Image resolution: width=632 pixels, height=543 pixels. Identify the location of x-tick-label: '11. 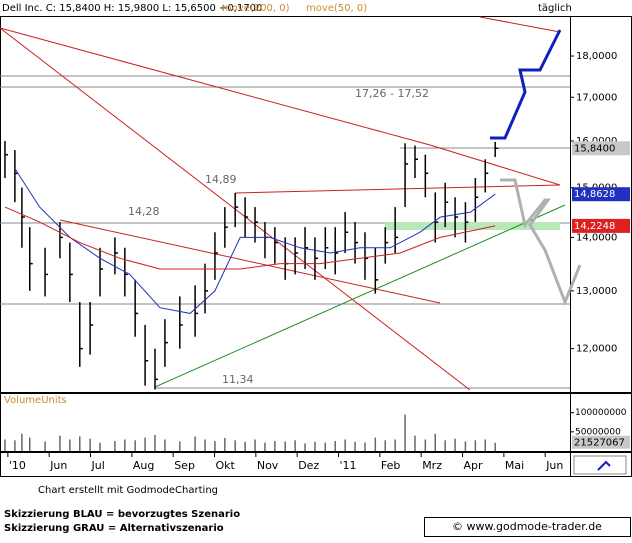
(348, 465).